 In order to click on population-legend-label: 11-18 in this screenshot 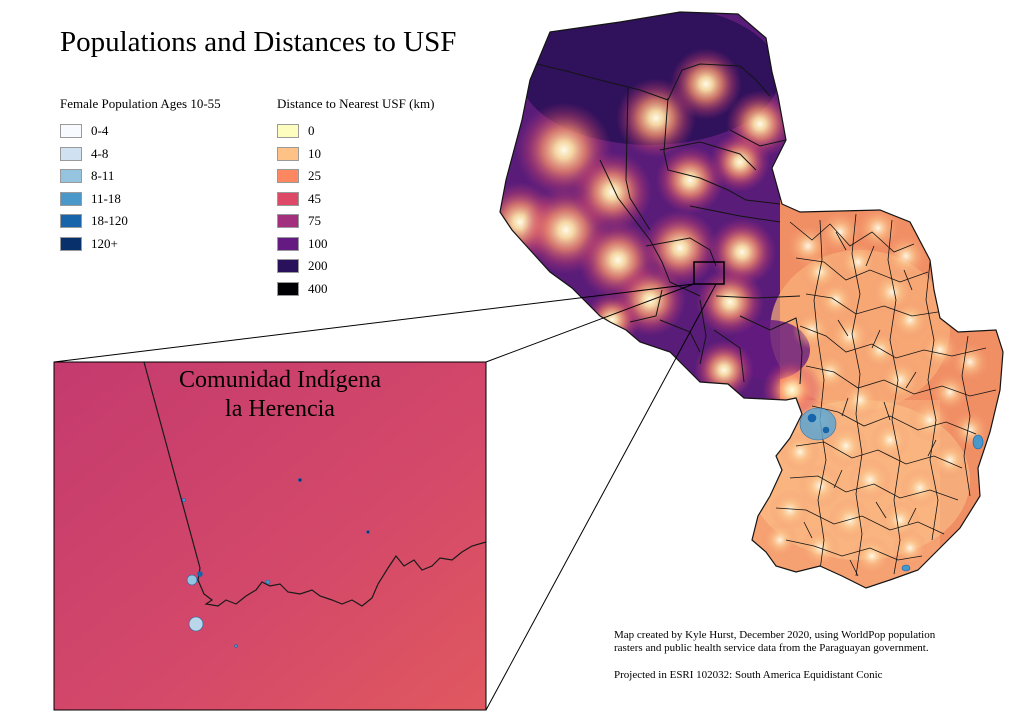, I will do `click(106, 198)`.